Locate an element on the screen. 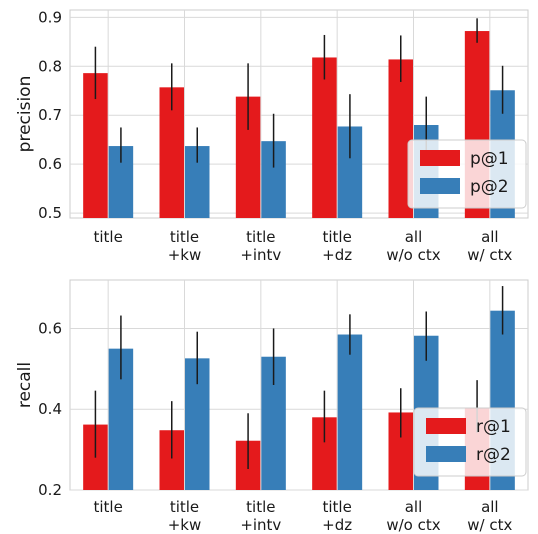  legend-label: p@1 is located at coordinates (489, 159).